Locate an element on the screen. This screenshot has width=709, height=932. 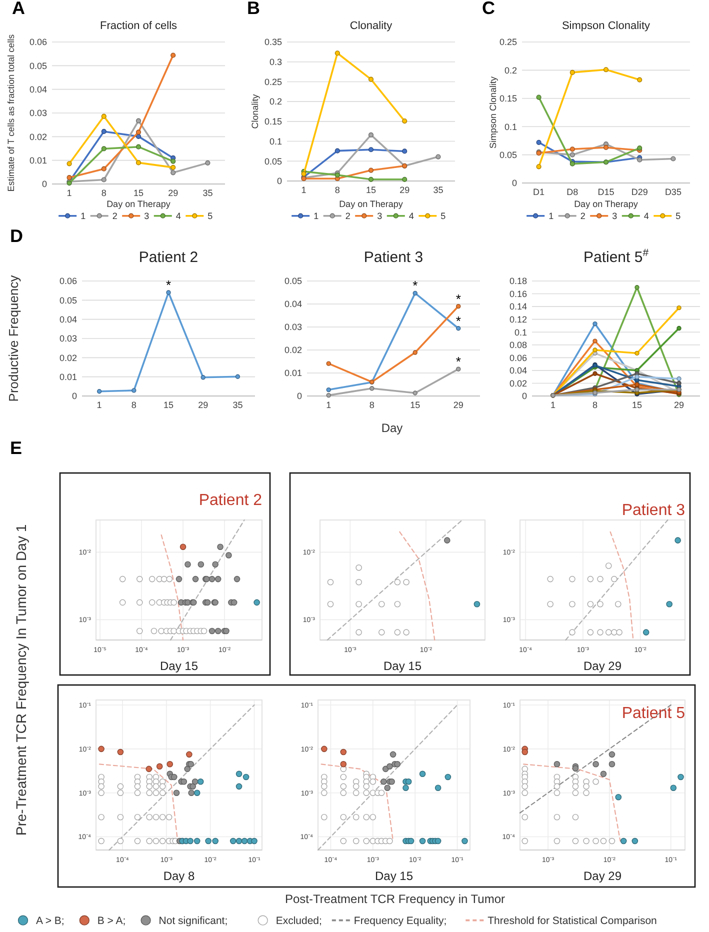
y-tick-label: 0.12 is located at coordinates (518, 319).